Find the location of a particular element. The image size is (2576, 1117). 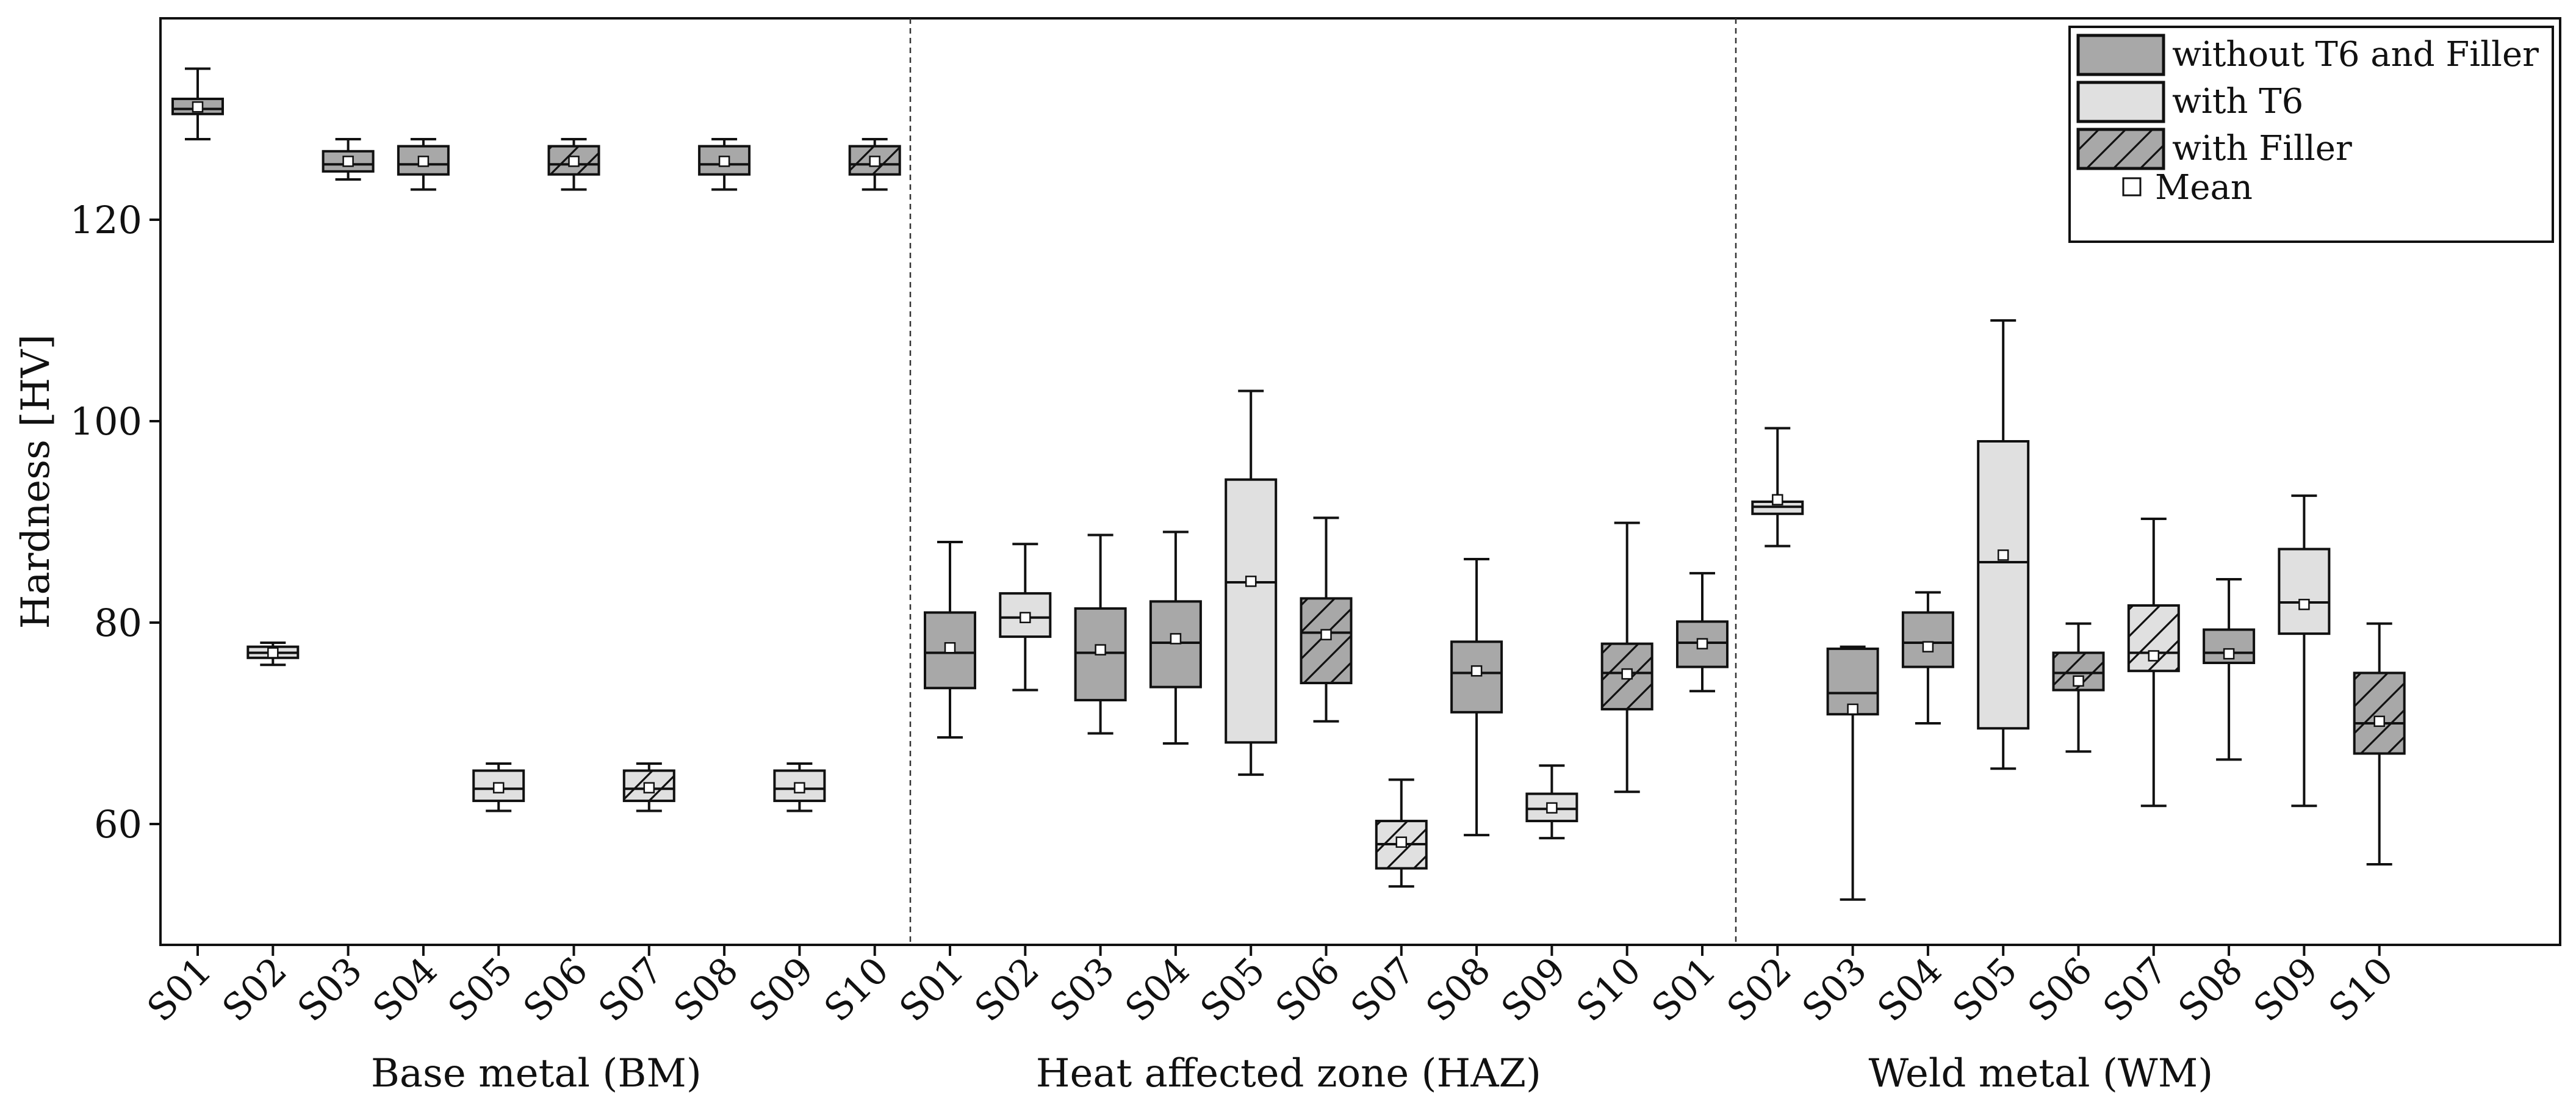

y-axis-label: Hardness [HV] is located at coordinates (36, 482).